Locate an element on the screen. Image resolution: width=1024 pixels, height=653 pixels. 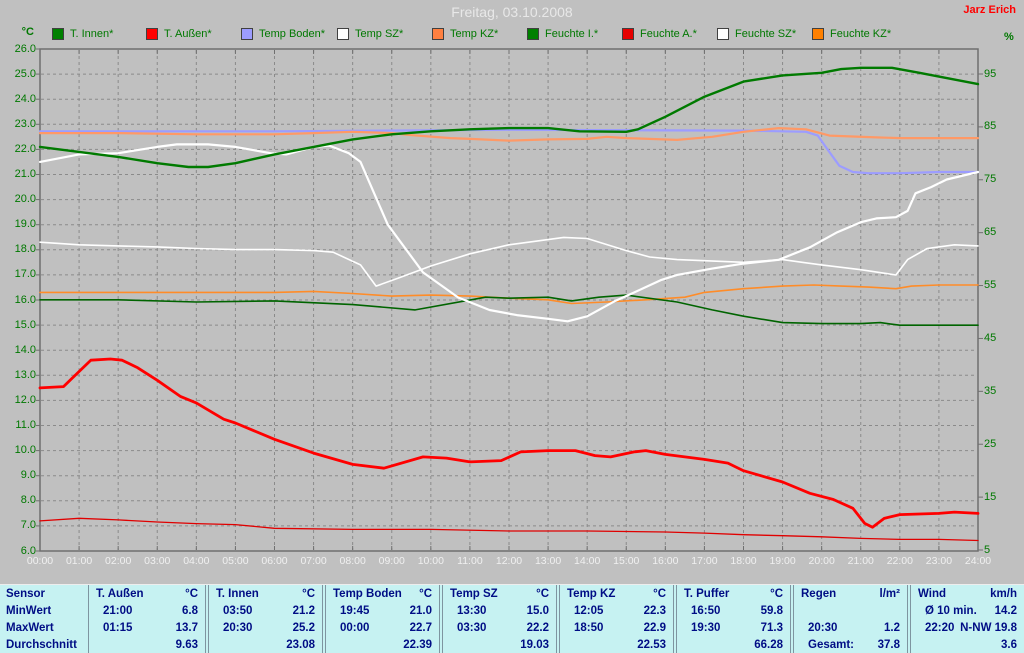
legend-label: Feuchte KZ* is located at coordinates (861, 34).